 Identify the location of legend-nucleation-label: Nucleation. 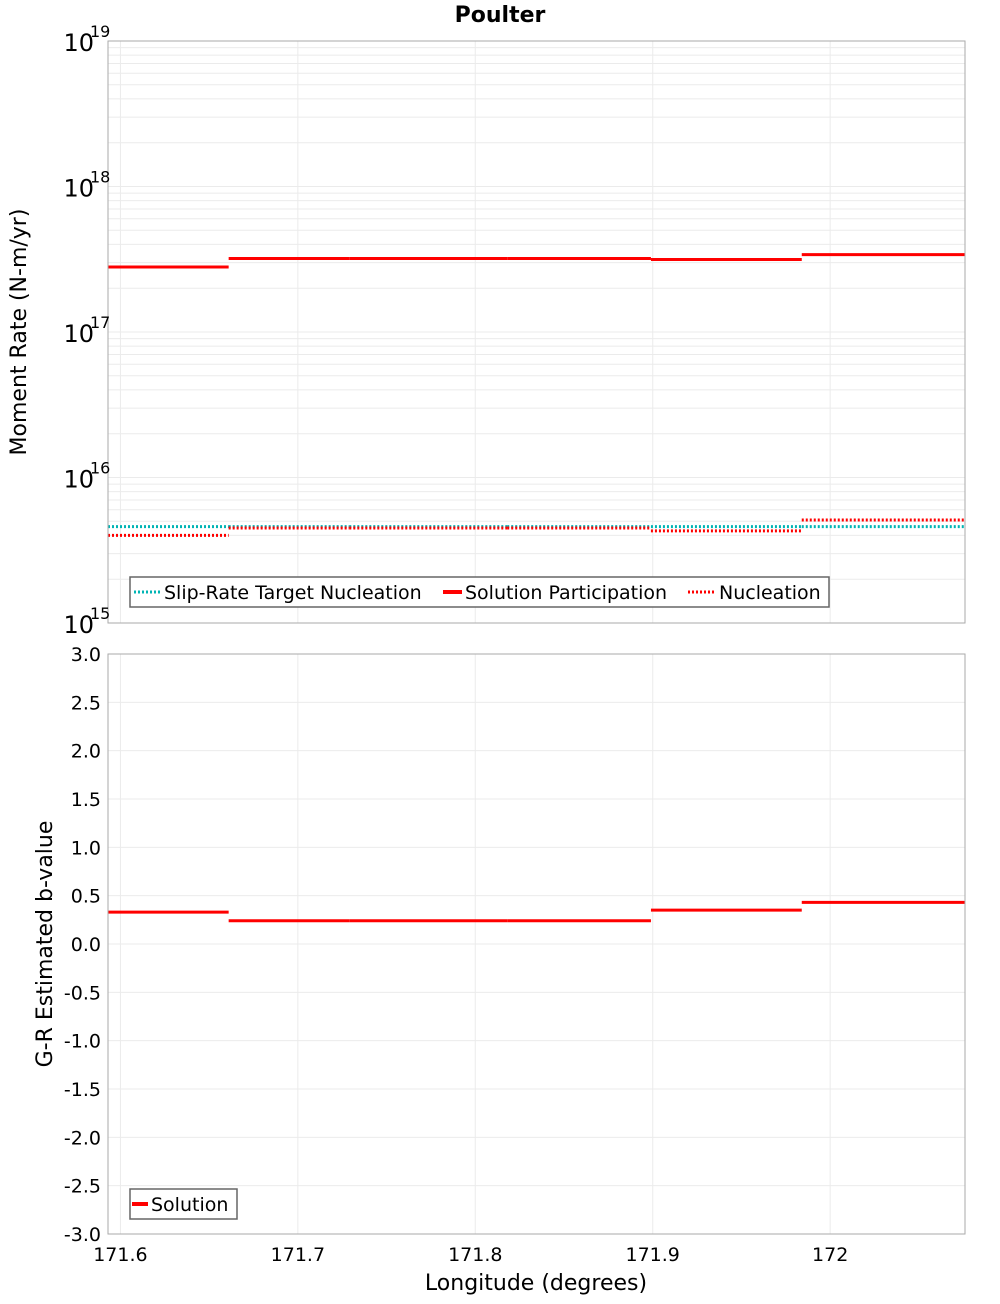
(770, 593).